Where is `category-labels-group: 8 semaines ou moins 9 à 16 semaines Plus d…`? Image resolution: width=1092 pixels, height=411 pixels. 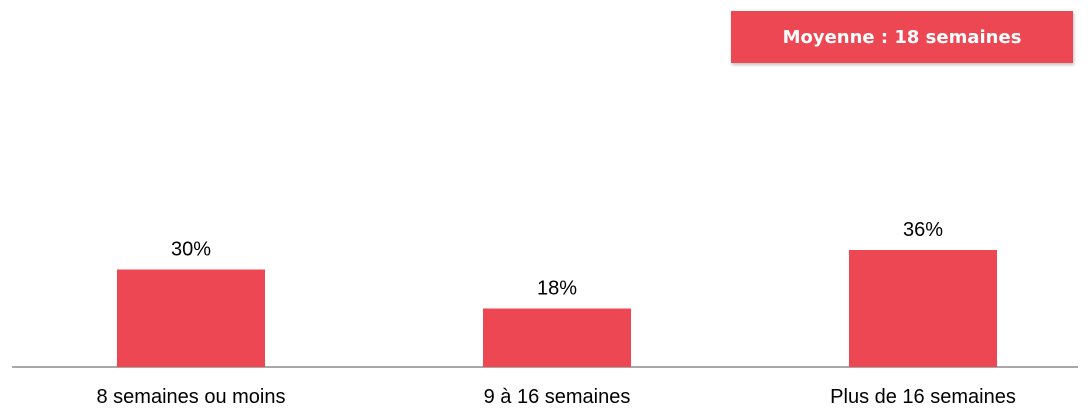 category-labels-group: 8 semaines ou moins 9 à 16 semaines Plus d… is located at coordinates (556, 397).